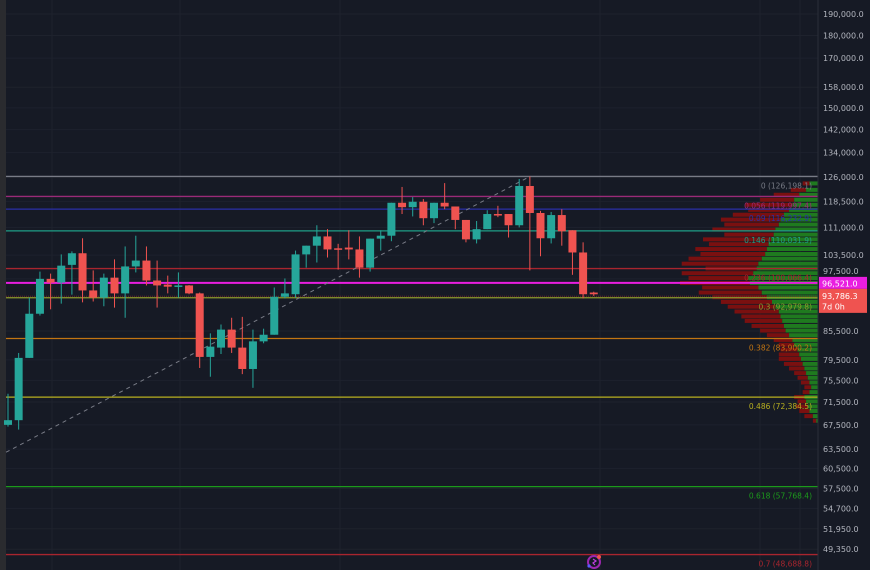 This screenshot has height=570, width=870. What do you see at coordinates (780, 348) in the screenshot?
I see `fib-level-label: 0.382 (83,900.2)` at bounding box center [780, 348].